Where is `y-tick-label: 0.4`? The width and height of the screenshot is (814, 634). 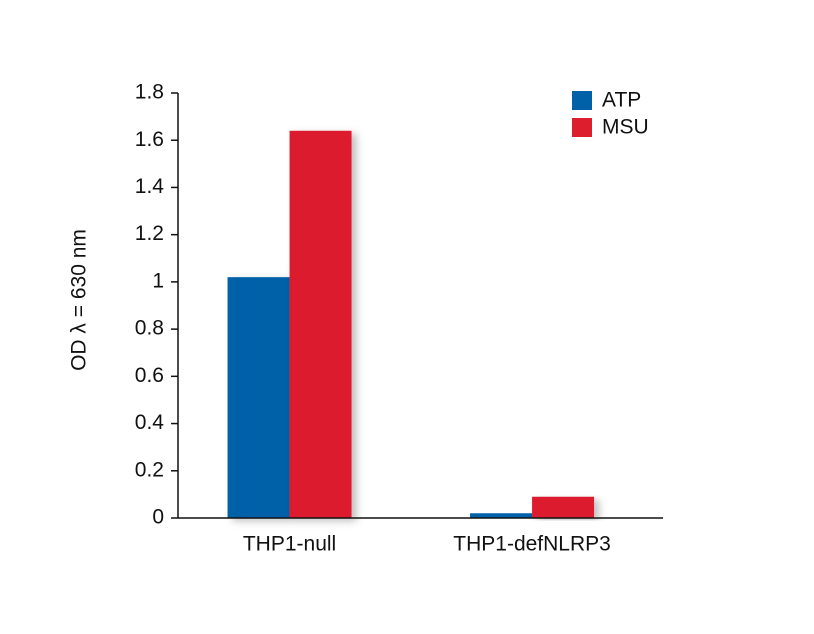
y-tick-label: 0.4 is located at coordinates (150, 422).